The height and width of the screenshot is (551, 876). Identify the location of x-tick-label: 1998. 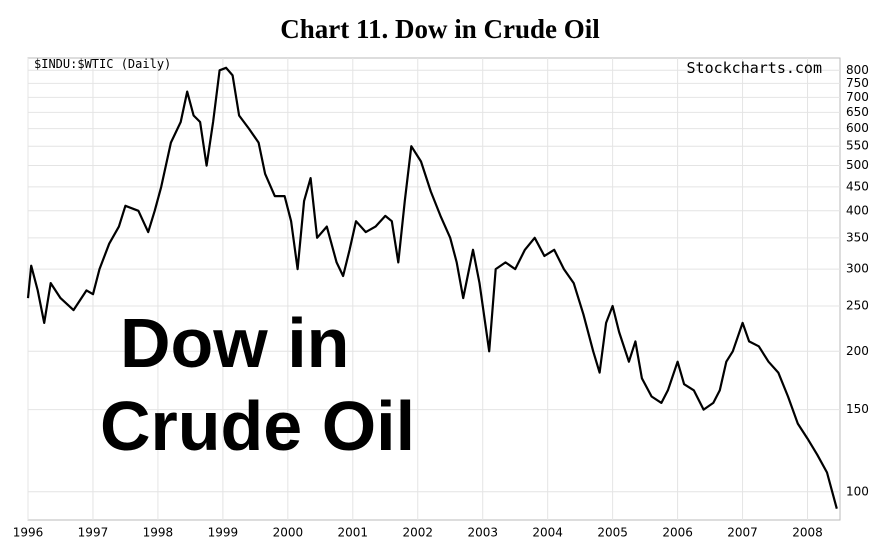
(158, 533).